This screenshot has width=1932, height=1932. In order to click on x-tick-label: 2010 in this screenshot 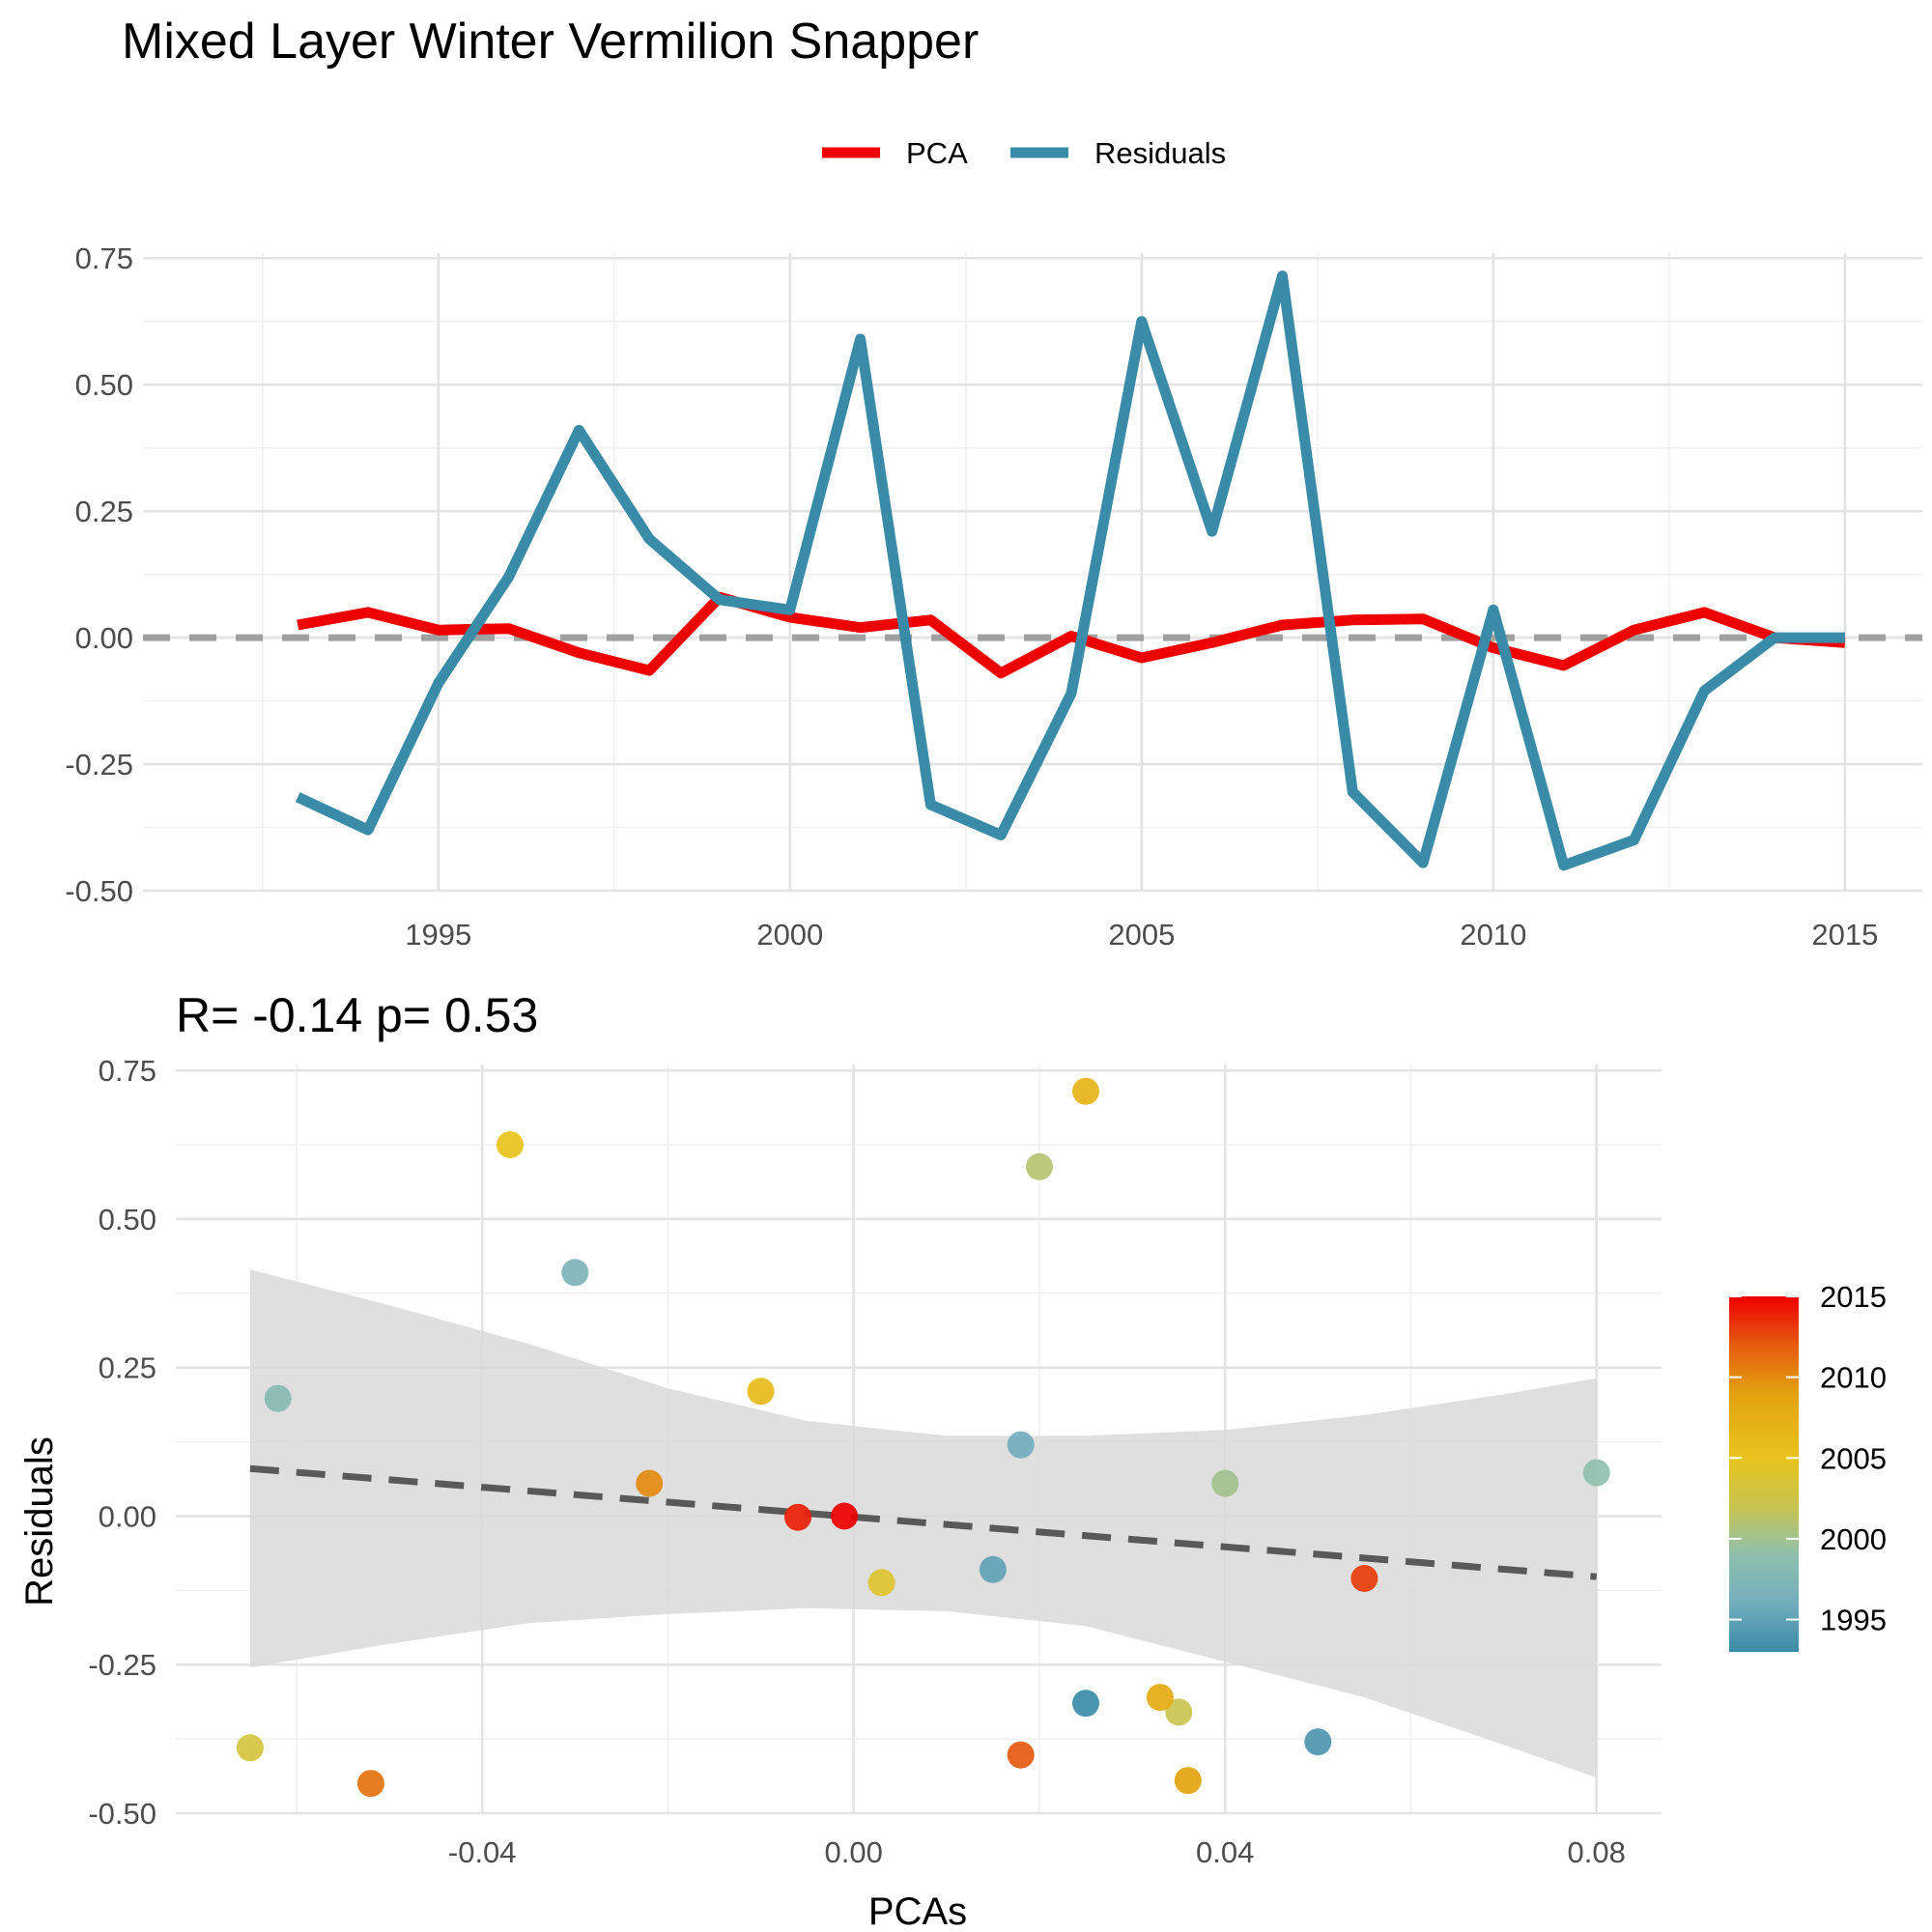, I will do `click(1493, 935)`.